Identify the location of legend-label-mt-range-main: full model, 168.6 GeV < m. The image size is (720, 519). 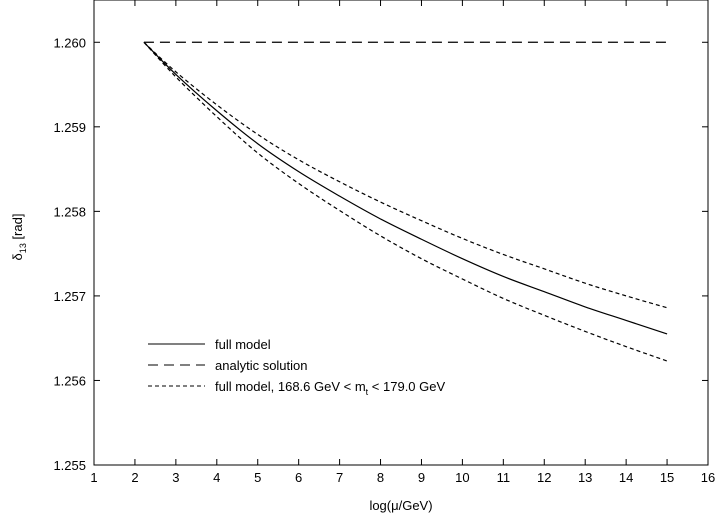
(290, 386).